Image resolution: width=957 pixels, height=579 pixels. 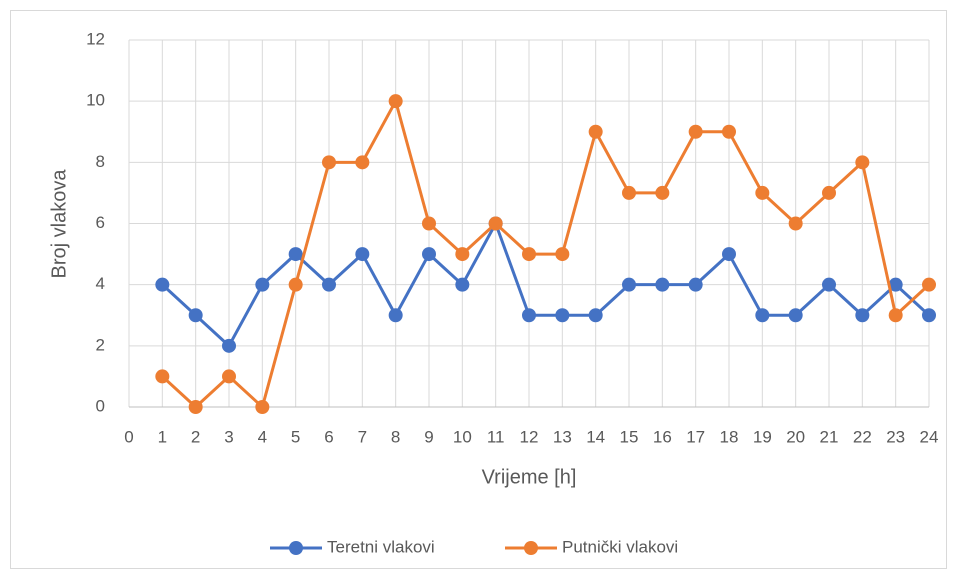 I want to click on x-tick-label: 15, so click(x=629, y=436).